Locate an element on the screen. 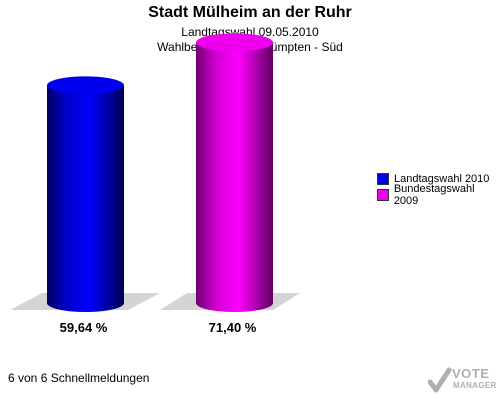 The width and height of the screenshot is (500, 400). checkmark-logo-icon is located at coordinates (440, 380).